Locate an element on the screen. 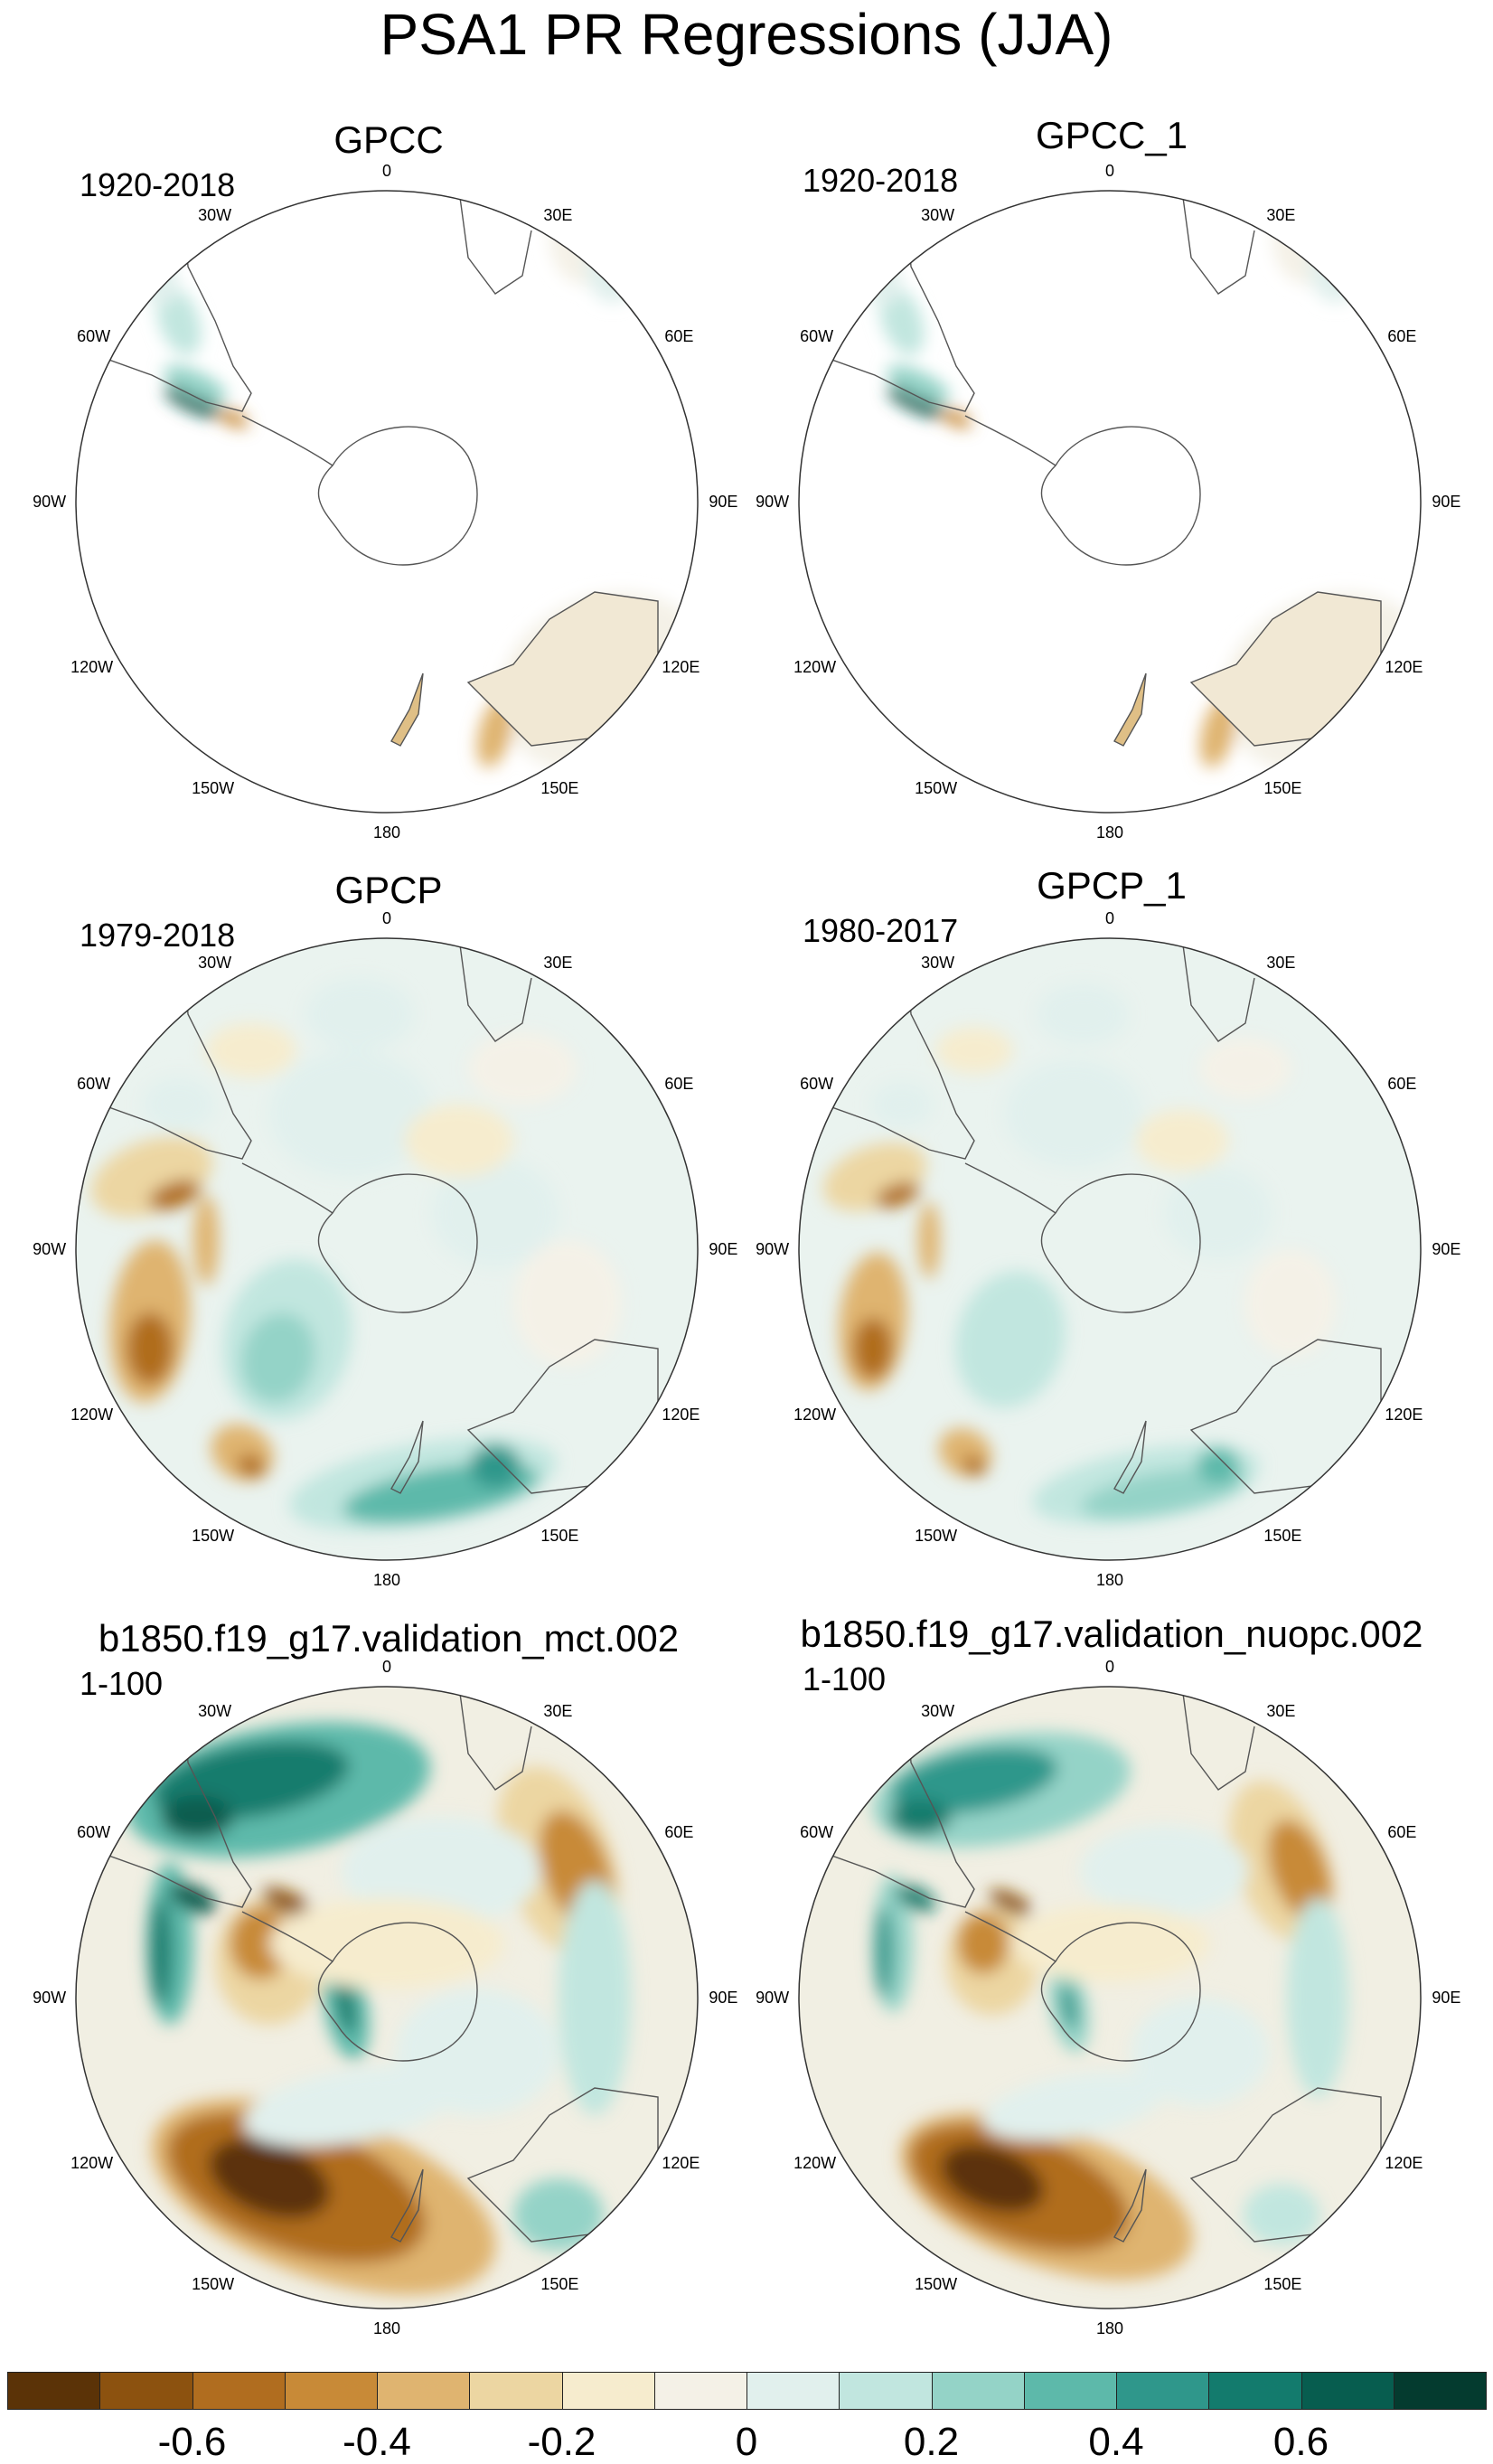 This screenshot has width=1493, height=2464. panel-period: 1980-2017 is located at coordinates (881, 931).